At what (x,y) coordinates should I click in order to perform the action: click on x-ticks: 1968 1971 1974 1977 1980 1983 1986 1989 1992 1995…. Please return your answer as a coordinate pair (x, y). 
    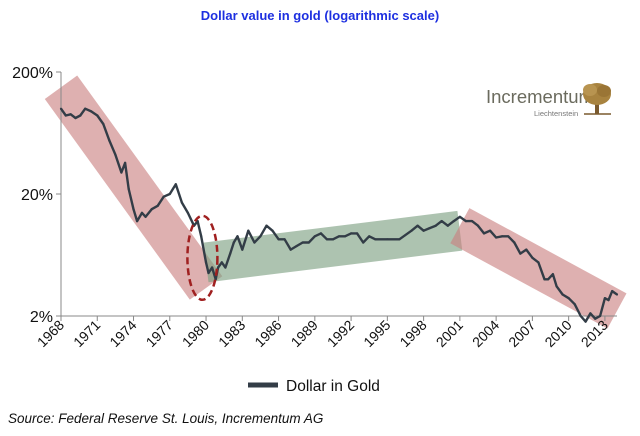
    Looking at the image, I should click on (322, 333).